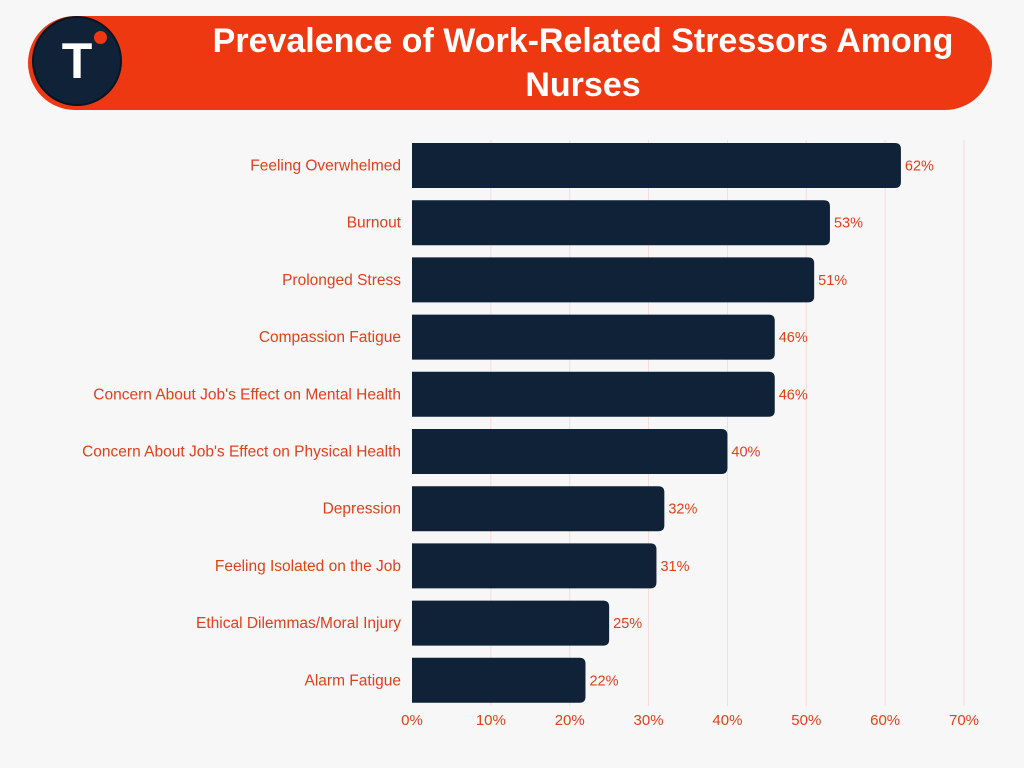  What do you see at coordinates (745, 453) in the screenshot?
I see `value-label: 40%` at bounding box center [745, 453].